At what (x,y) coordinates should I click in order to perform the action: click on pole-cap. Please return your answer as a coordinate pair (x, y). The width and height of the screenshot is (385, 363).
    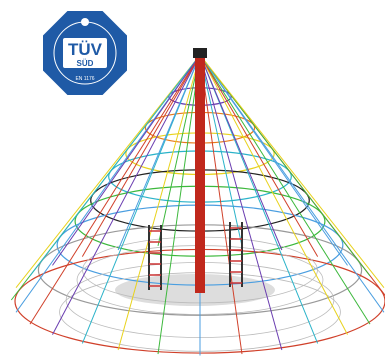
    Looking at the image, I should click on (200, 53).